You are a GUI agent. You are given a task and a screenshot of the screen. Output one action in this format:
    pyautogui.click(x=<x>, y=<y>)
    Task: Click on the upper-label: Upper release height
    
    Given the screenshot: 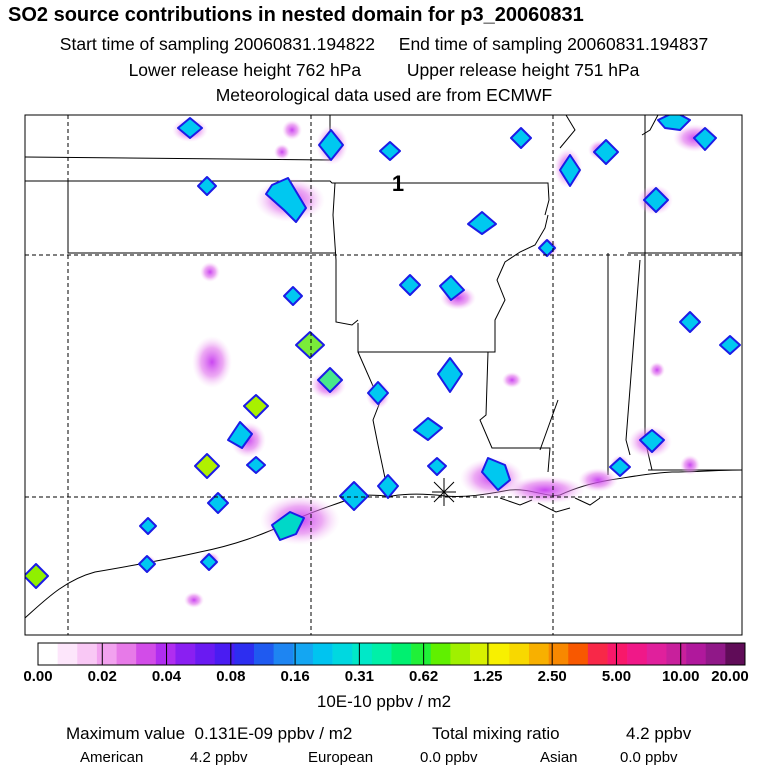 What is the action you would take?
    pyautogui.click(x=488, y=70)
    